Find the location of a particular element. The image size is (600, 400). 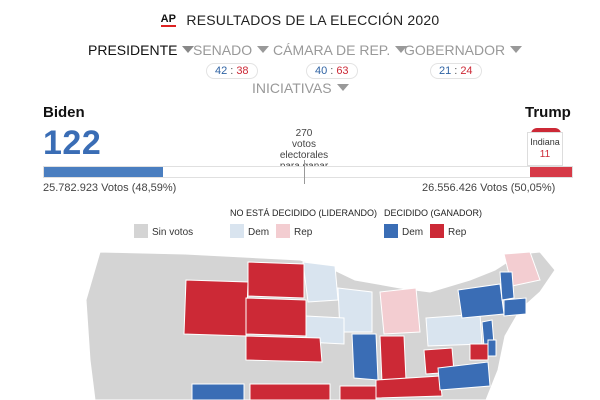

state-south-dakota is located at coordinates (276, 317).